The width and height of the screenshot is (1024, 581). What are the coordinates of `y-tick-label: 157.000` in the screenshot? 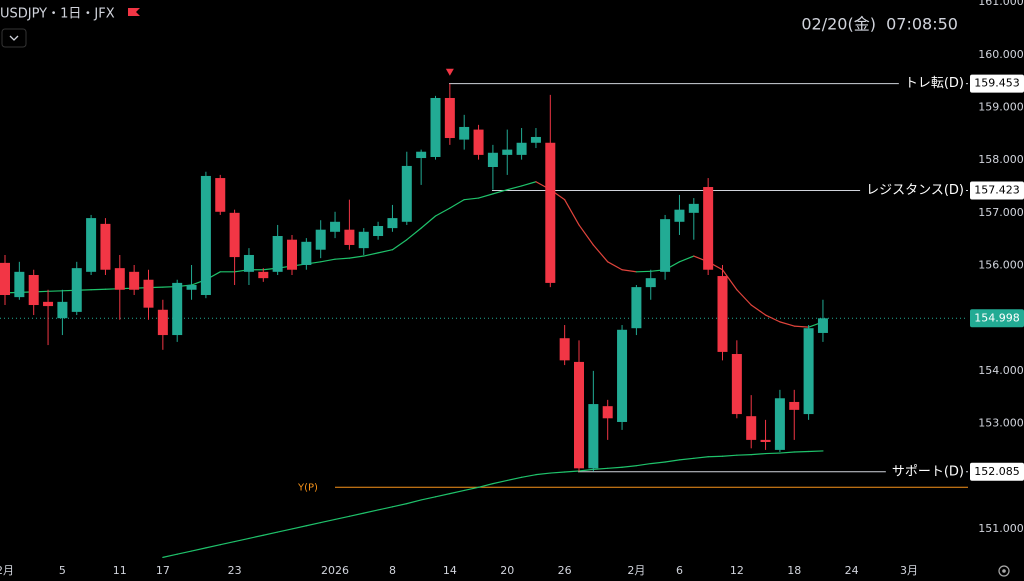 It's located at (1001, 212).